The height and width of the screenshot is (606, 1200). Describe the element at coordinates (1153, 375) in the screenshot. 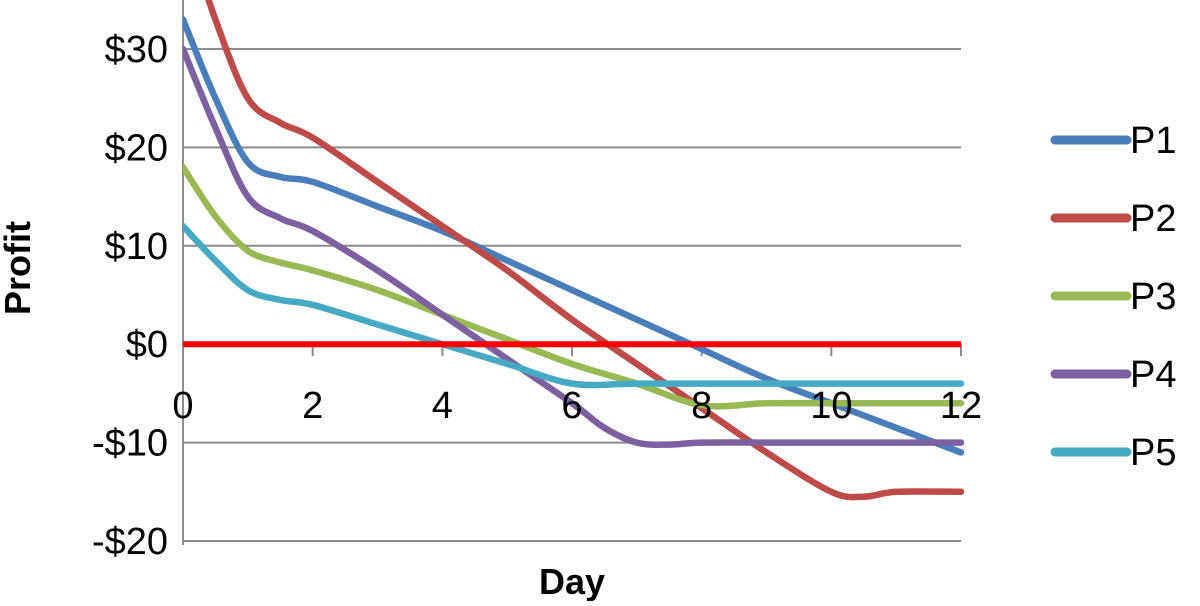

I see `legend-label: P4` at that location.